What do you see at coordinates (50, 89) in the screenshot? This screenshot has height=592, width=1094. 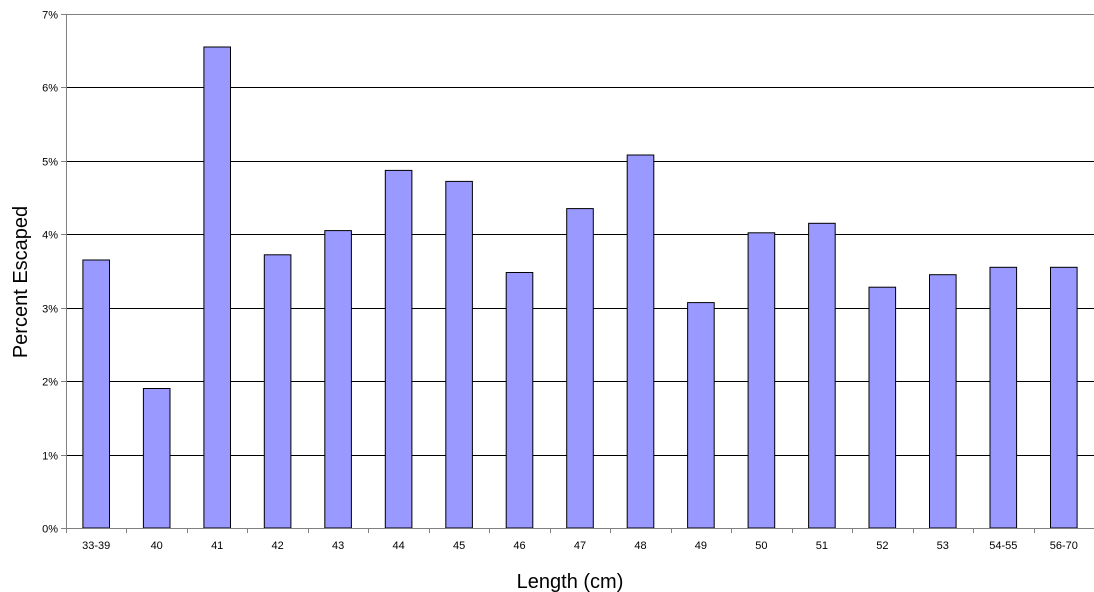 I see `y-tick-label: 6%` at bounding box center [50, 89].